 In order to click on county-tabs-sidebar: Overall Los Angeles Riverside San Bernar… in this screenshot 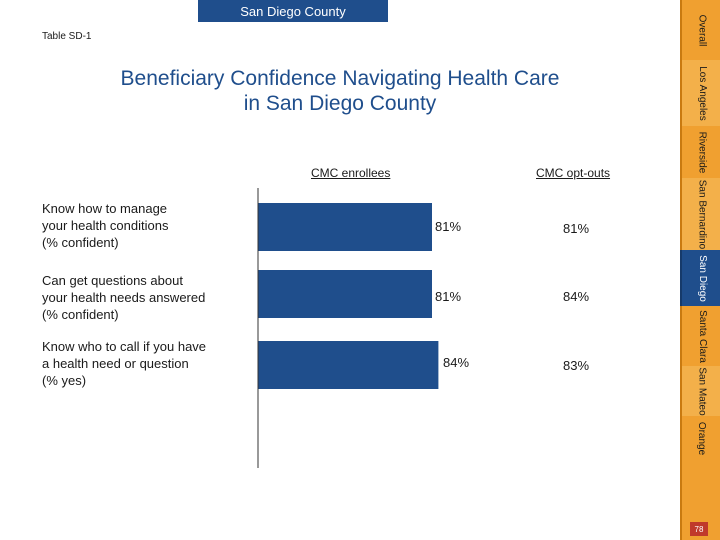, I will do `click(700, 270)`.